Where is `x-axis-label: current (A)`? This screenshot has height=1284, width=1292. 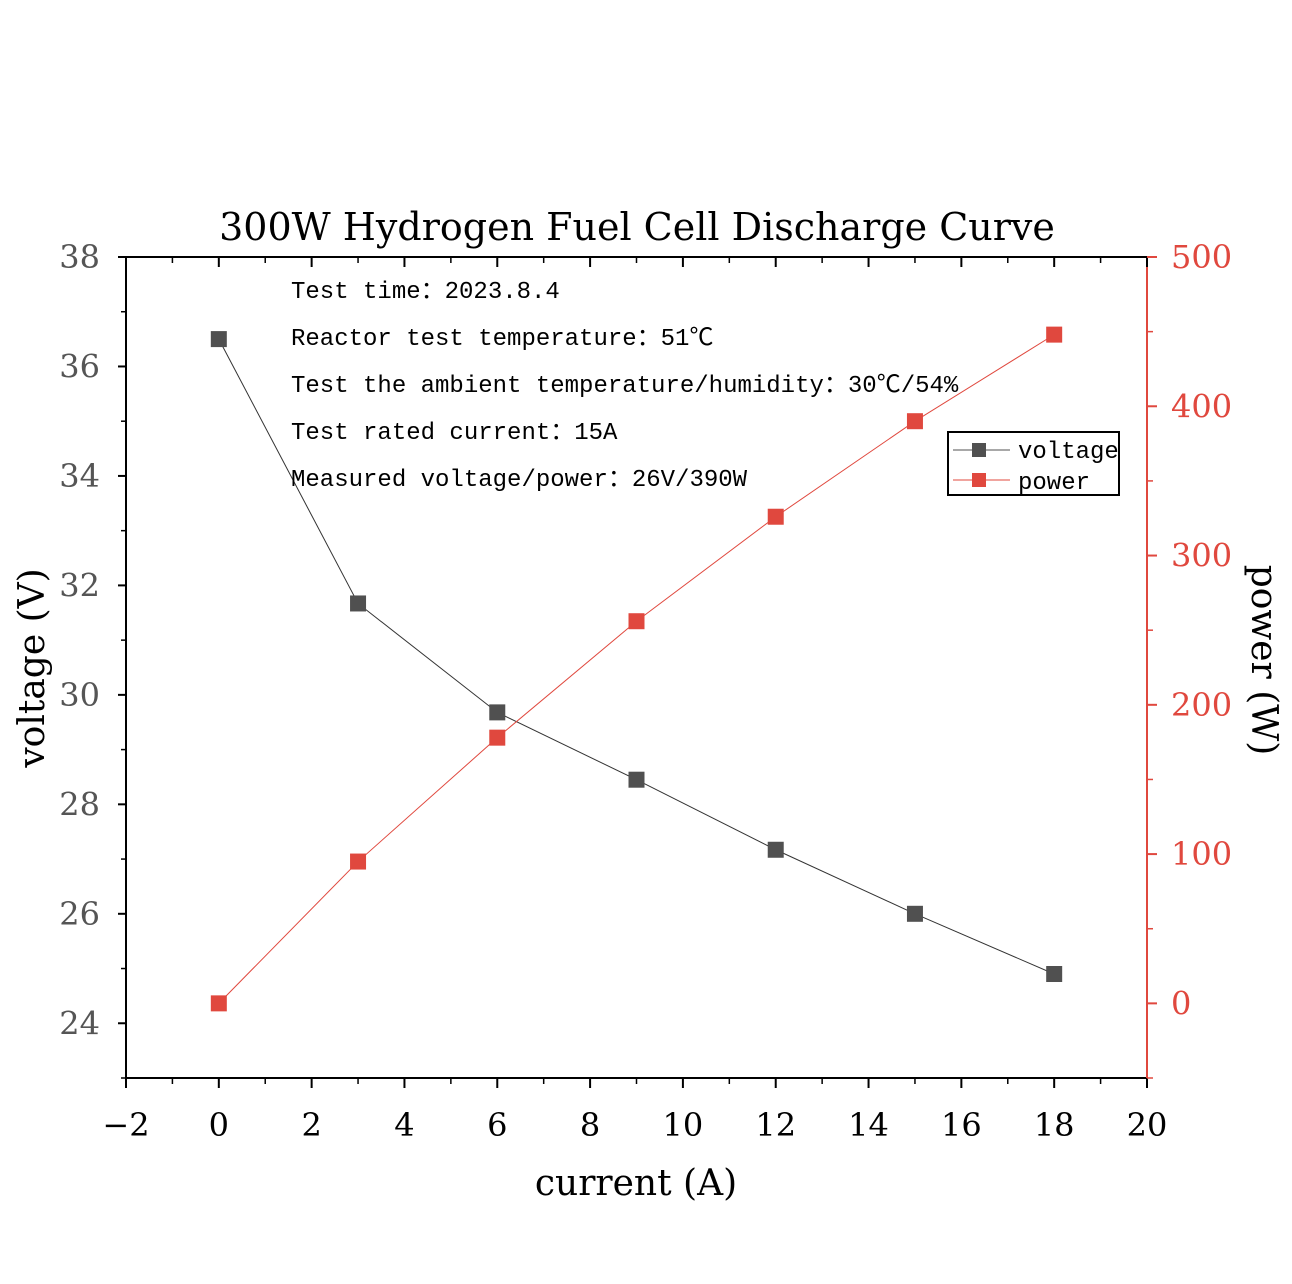
x-axis-label: current (A) is located at coordinates (636, 1183).